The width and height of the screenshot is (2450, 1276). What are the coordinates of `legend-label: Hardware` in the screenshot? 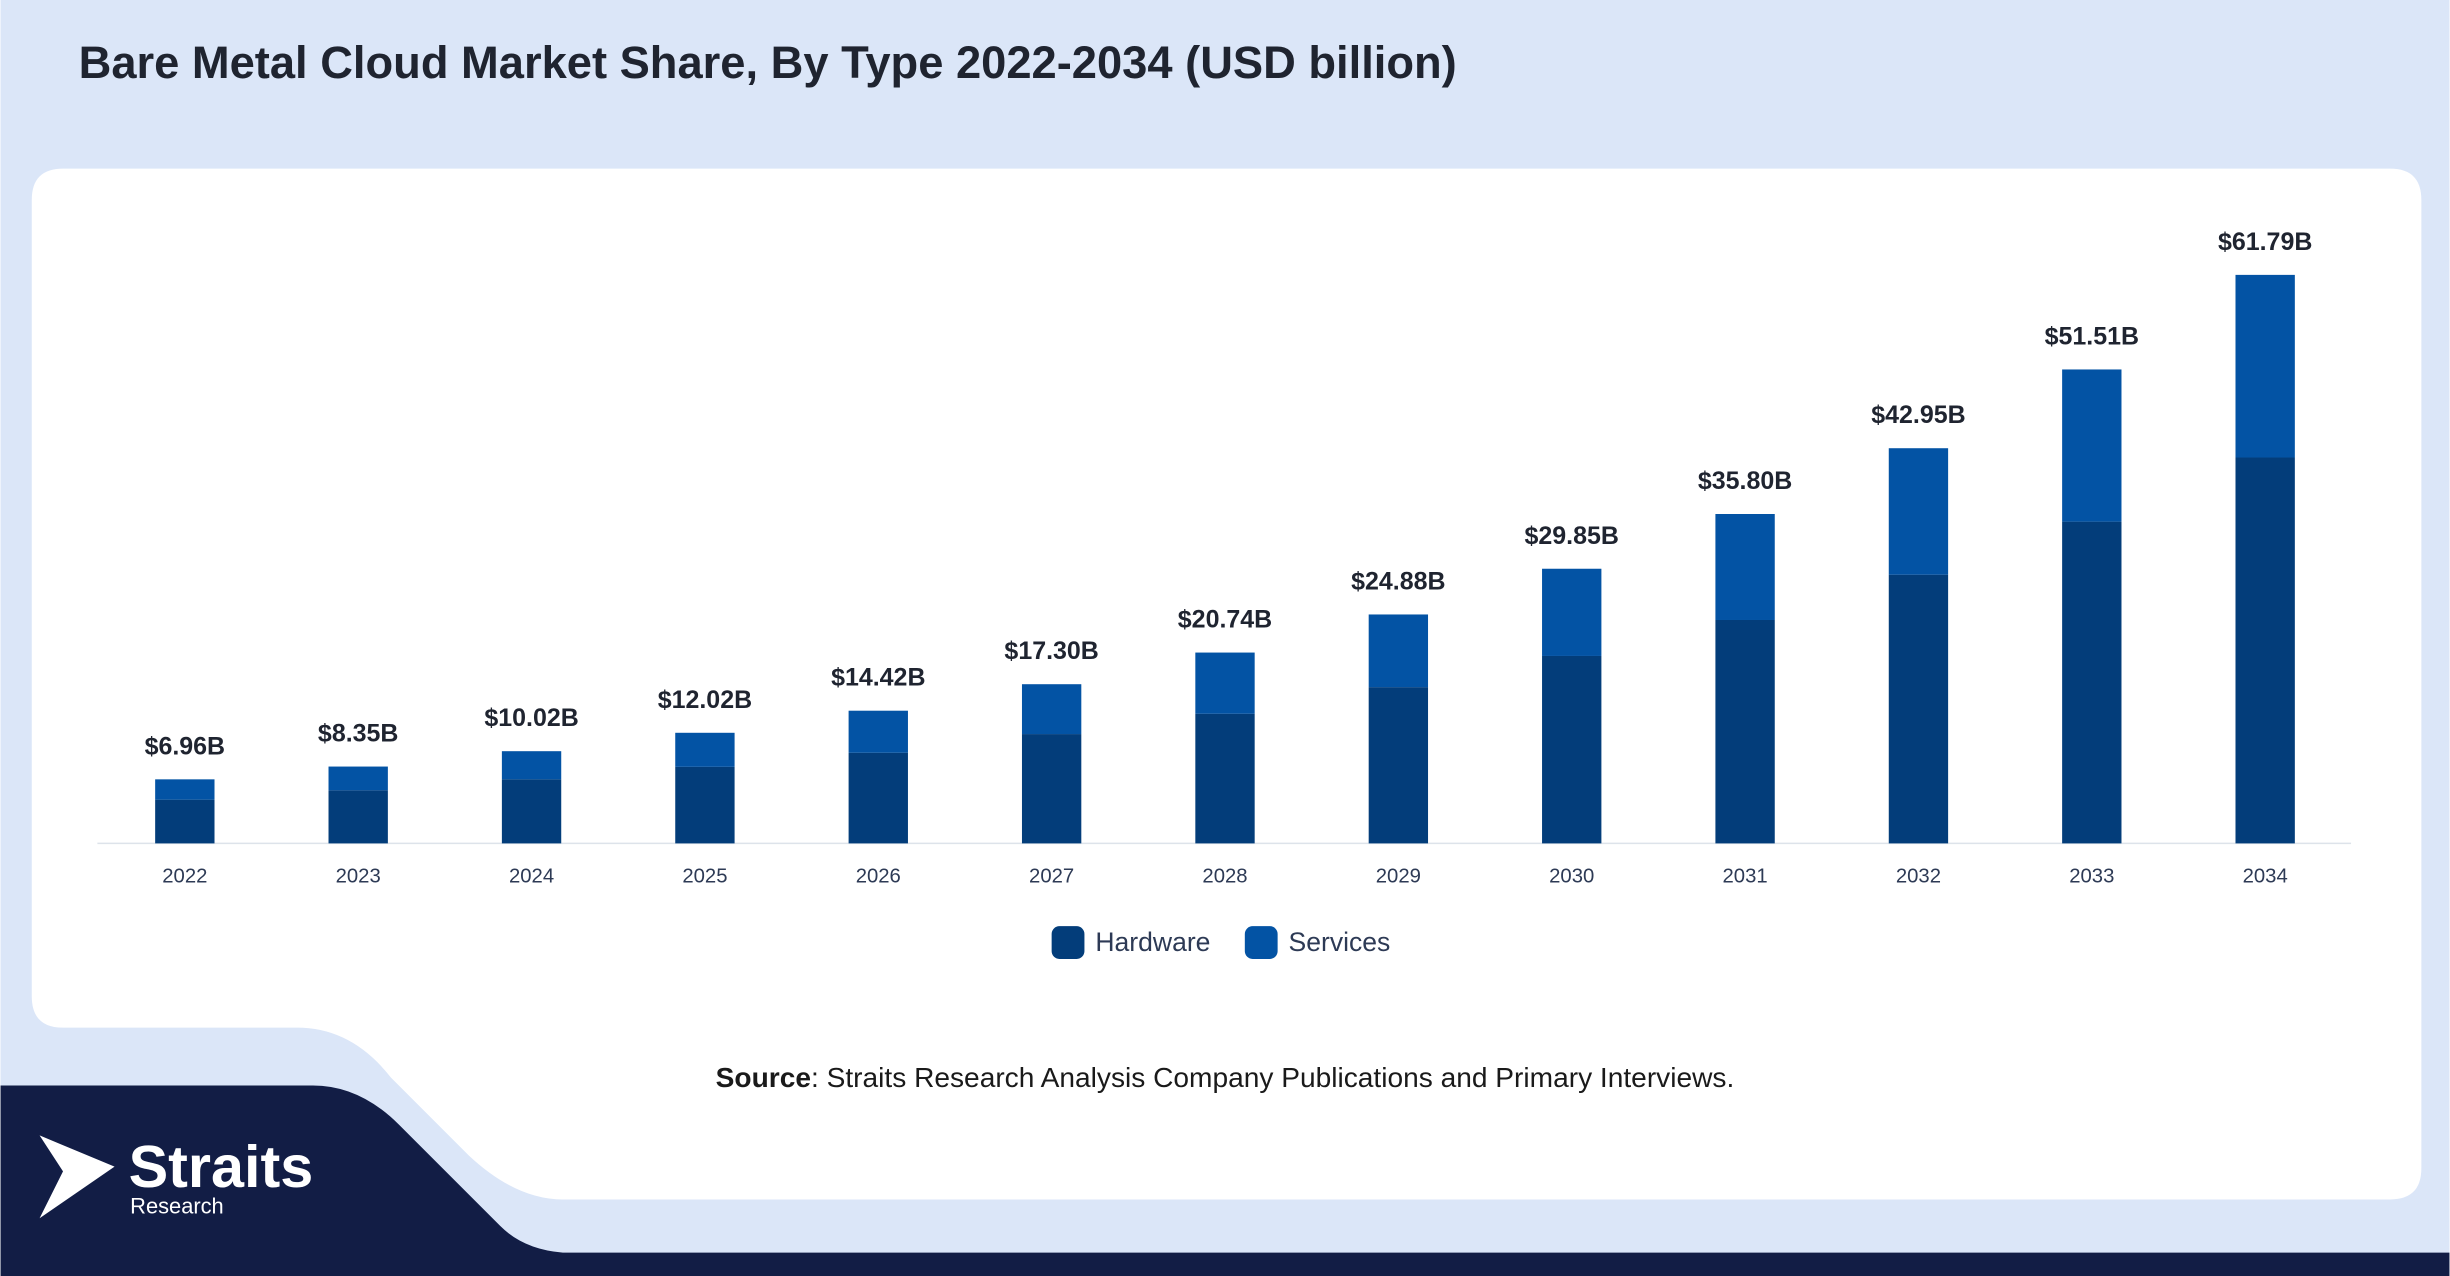 It's located at (1152, 942).